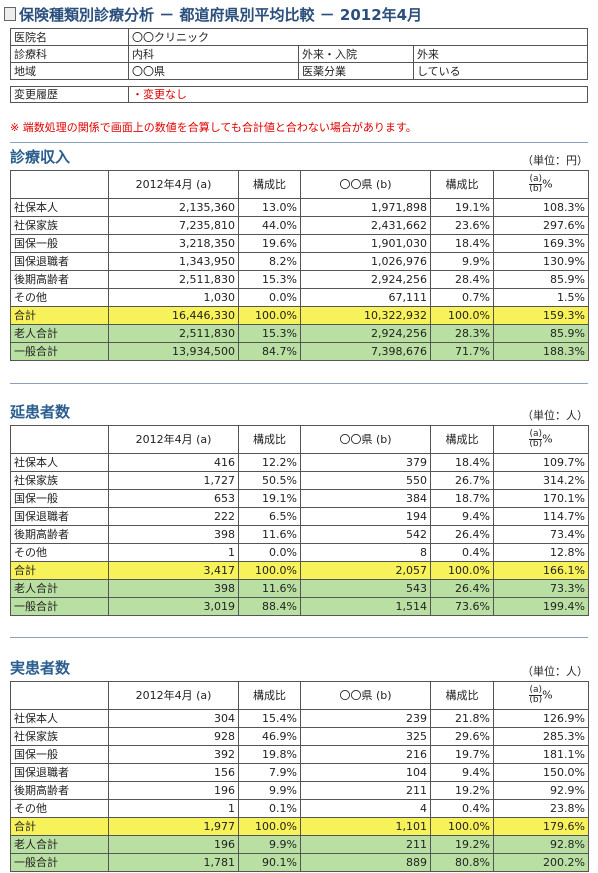 This screenshot has width=598, height=873. What do you see at coordinates (462, 552) in the screenshot?
I see `cell: 0.4%` at bounding box center [462, 552].